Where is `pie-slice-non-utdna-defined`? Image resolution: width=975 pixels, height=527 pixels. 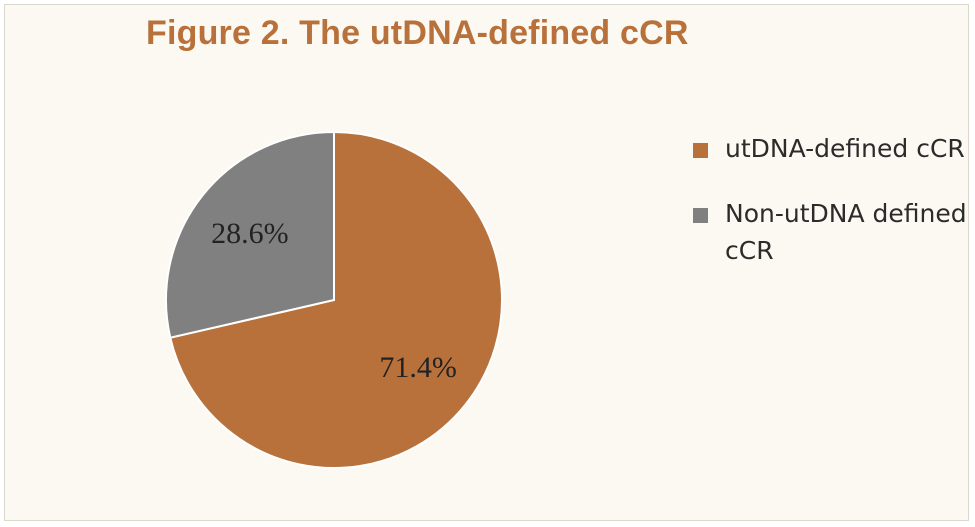
pie-slice-non-utdna-defined is located at coordinates (250, 234).